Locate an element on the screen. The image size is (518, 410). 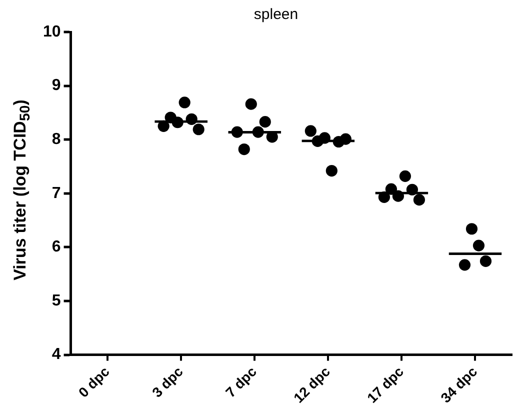
x-tick-label: 17 dpc is located at coordinates (385, 384).